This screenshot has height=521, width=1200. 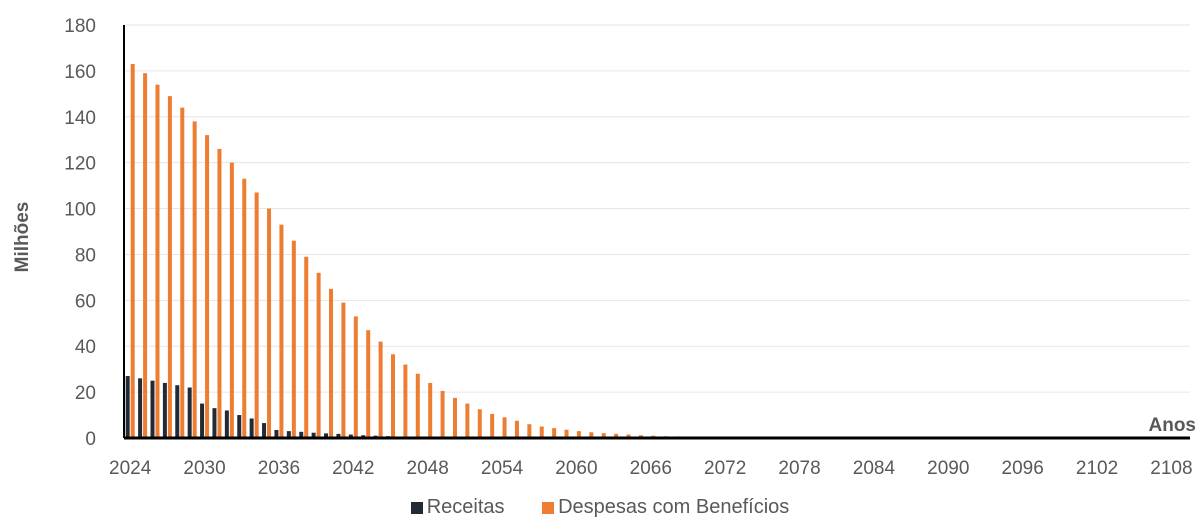 What do you see at coordinates (442, 414) in the screenshot?
I see `bar-despesas-2049` at bounding box center [442, 414].